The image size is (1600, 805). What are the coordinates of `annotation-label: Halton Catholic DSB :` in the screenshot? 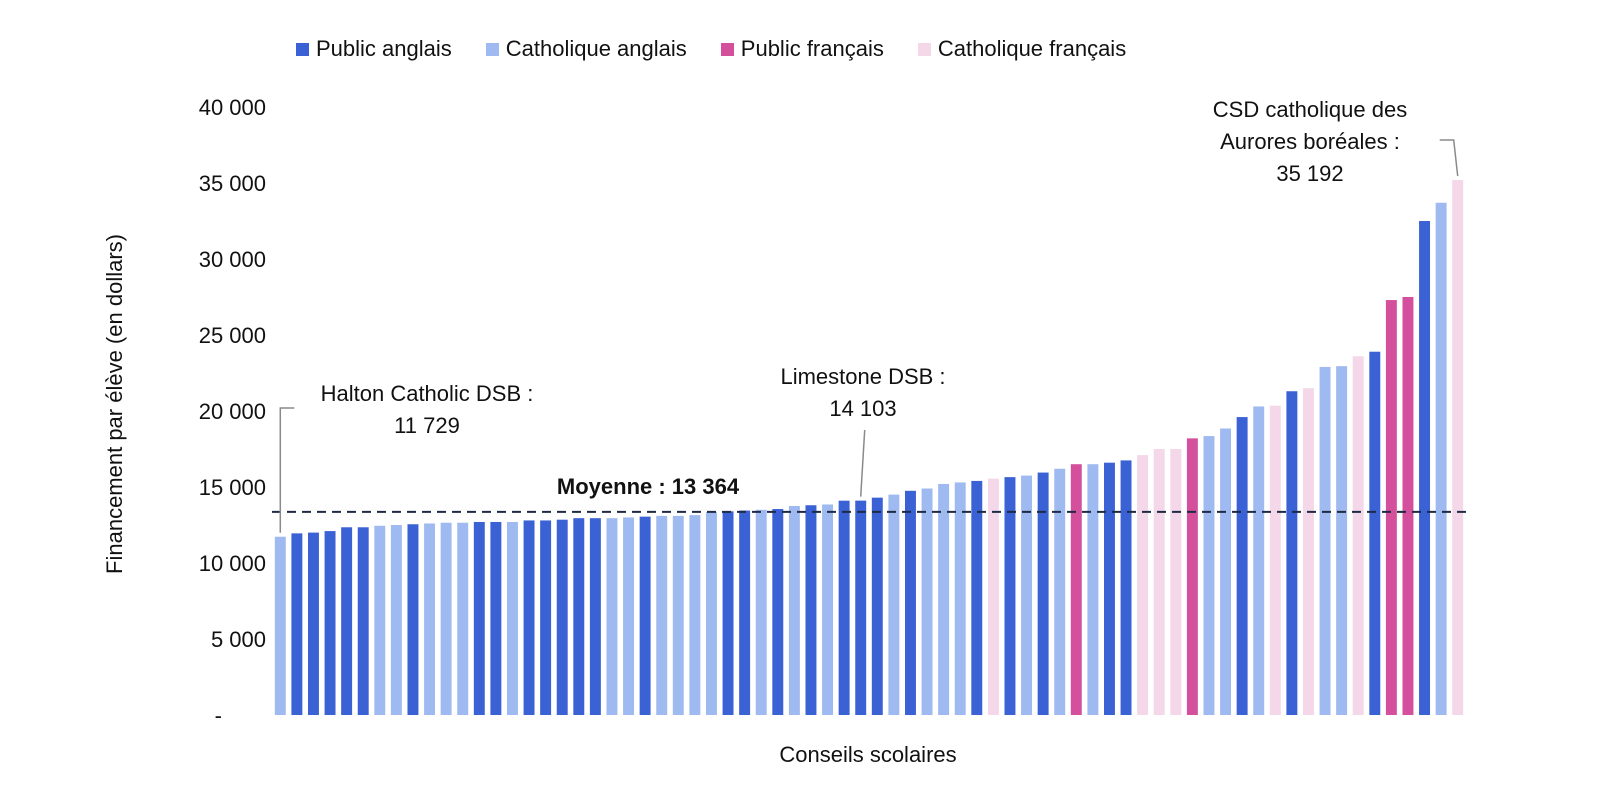 It's located at (427, 393).